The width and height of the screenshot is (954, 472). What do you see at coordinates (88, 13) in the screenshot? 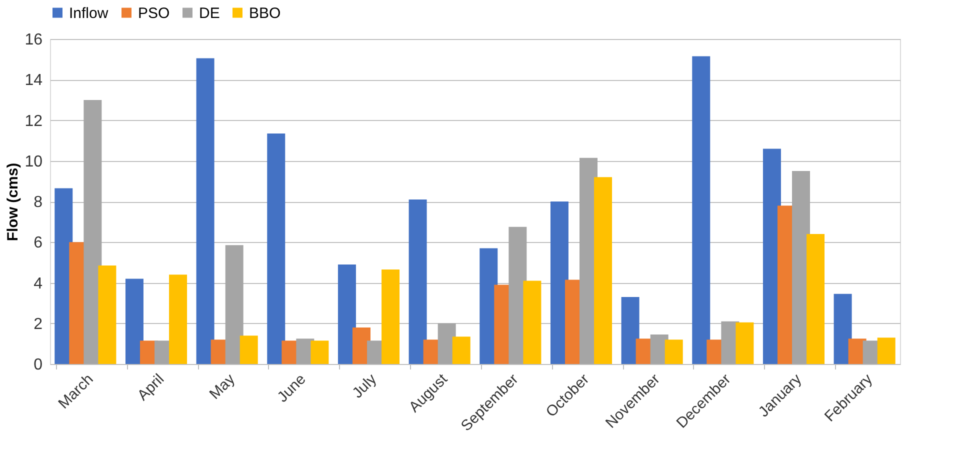
I see `legend-label: Inflow` at bounding box center [88, 13].